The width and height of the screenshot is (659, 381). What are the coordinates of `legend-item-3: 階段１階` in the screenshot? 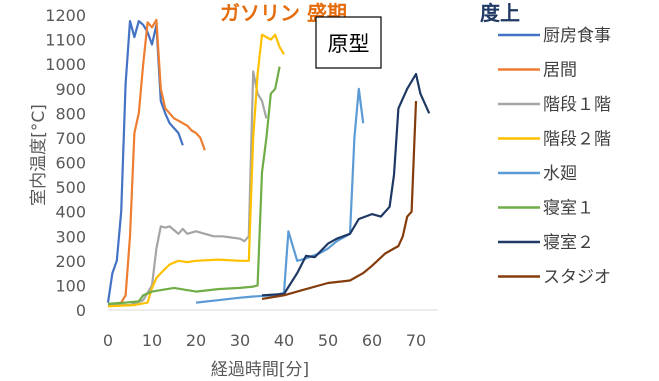 It's located at (554, 105).